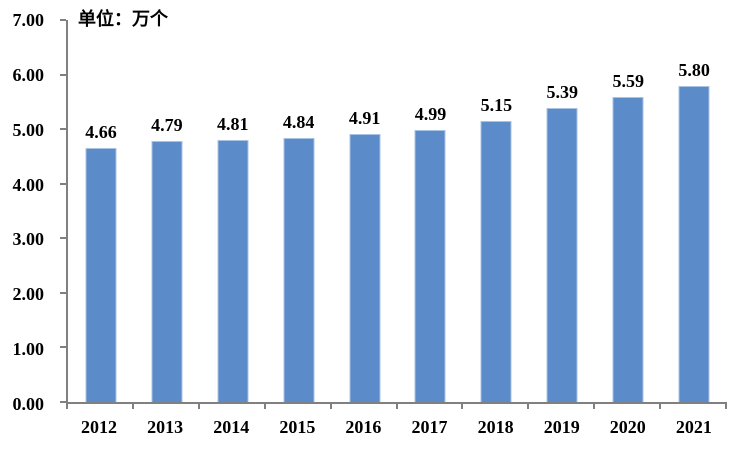 This screenshot has width=750, height=450. I want to click on x-category-label: 2014, so click(231, 427).